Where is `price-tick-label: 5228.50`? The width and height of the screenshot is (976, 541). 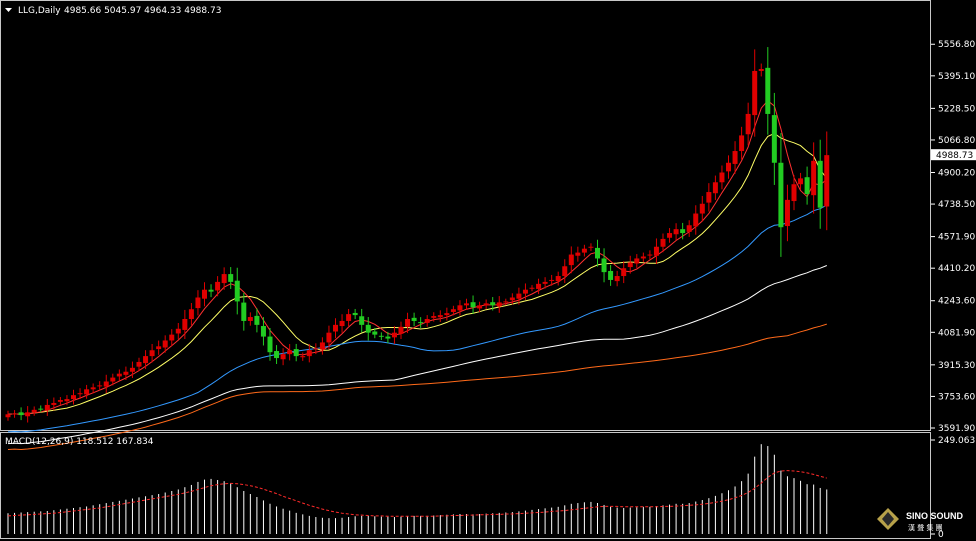
price-tick-label: 5228.50 is located at coordinates (956, 109).